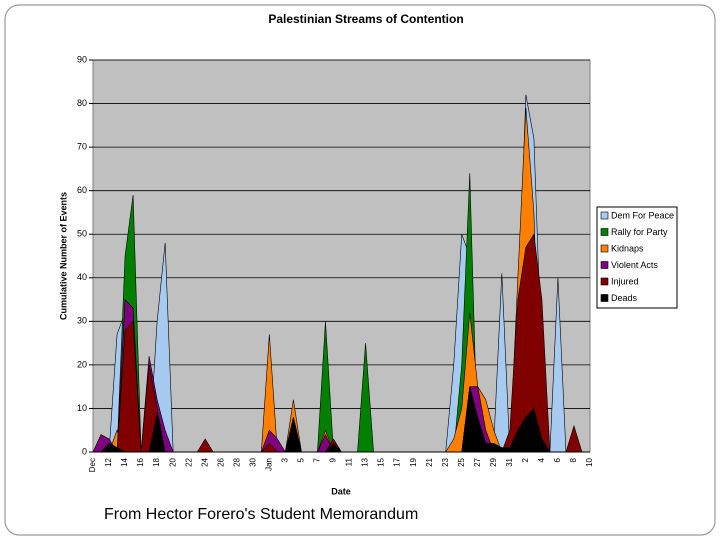  What do you see at coordinates (573, 459) in the screenshot?
I see `x-tick-label: 8` at bounding box center [573, 459].